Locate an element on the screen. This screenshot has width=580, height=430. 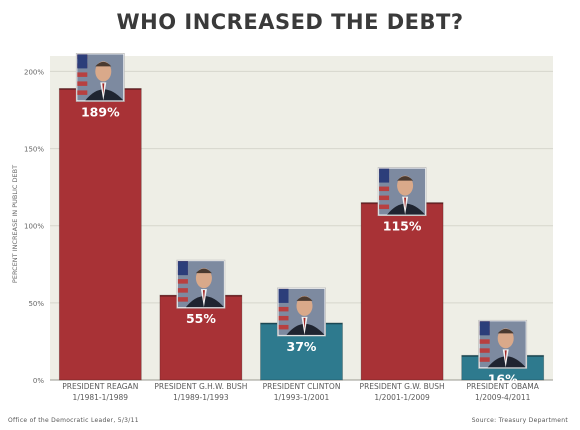
bar-value-label: 115% is located at coordinates (402, 226).